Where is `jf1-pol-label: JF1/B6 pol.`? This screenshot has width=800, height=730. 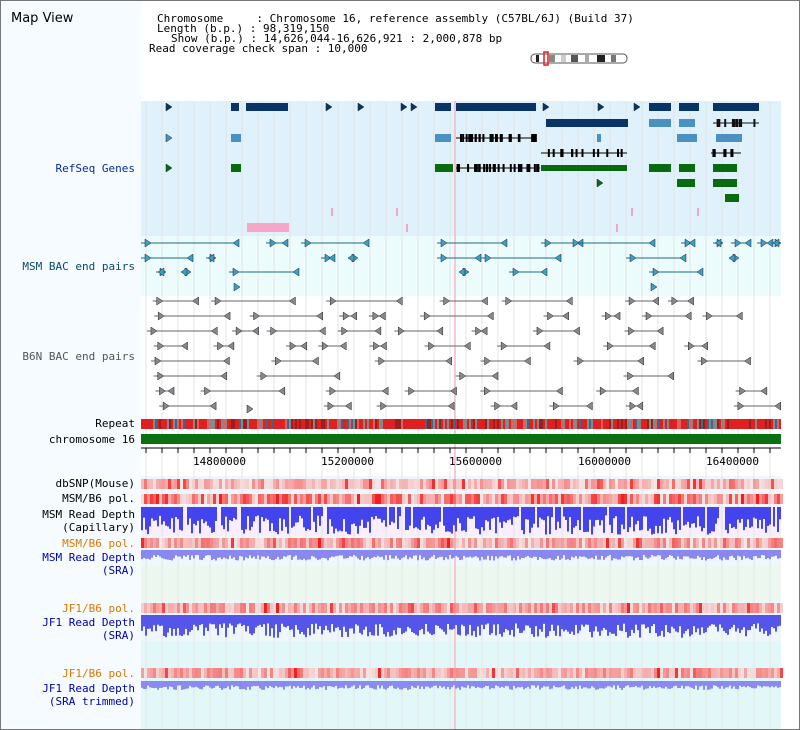
jf1-pol-label: JF1/B6 pol. is located at coordinates (98, 608).